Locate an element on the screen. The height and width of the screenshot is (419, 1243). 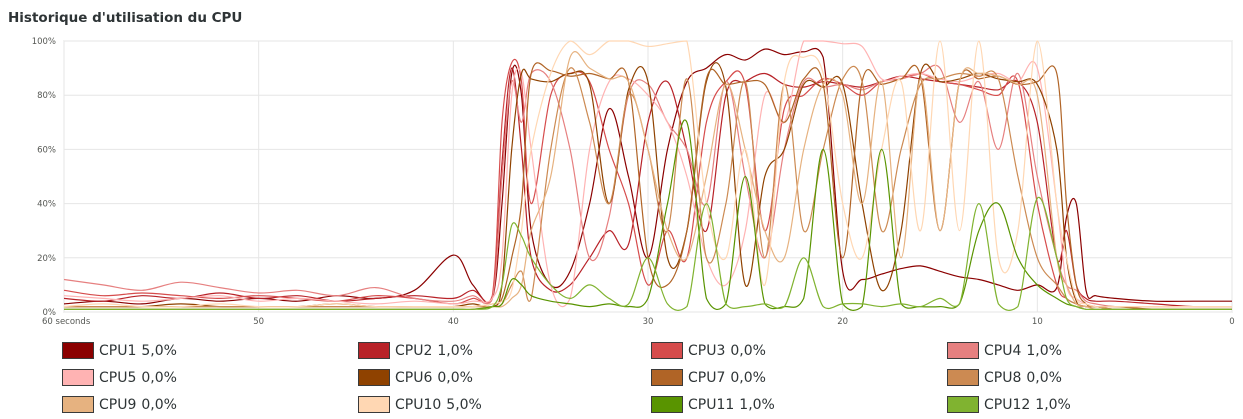
legend-item-cpu10: CPU10 5,0% is located at coordinates (504, 404).